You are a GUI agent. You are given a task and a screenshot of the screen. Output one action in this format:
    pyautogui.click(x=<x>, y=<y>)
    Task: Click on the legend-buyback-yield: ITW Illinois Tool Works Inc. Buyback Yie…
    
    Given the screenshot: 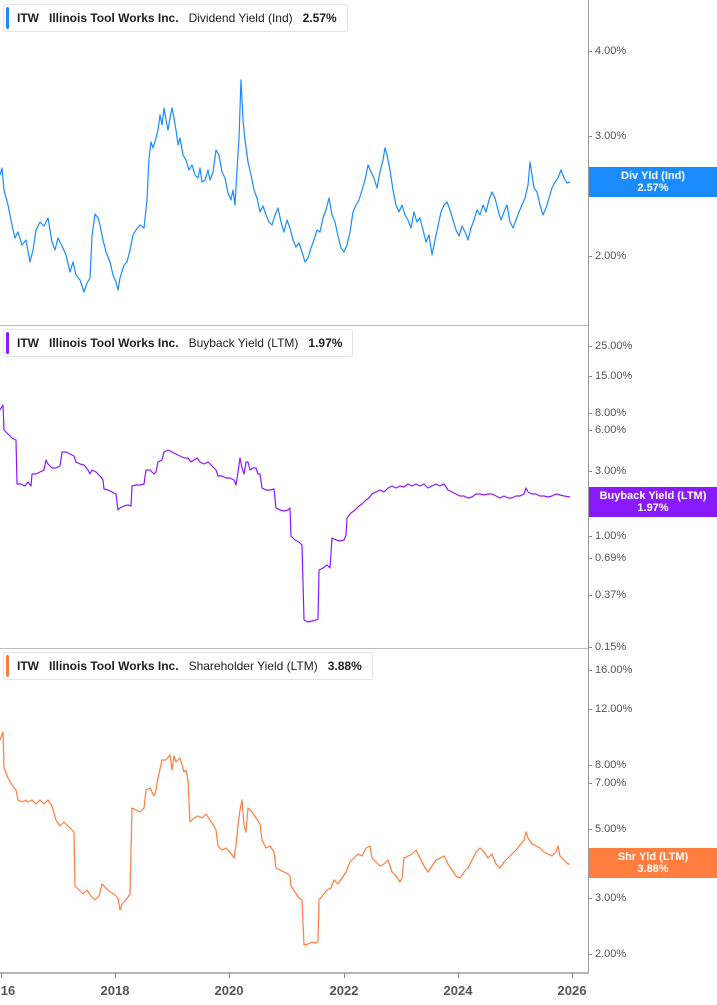 What is the action you would take?
    pyautogui.click(x=178, y=343)
    